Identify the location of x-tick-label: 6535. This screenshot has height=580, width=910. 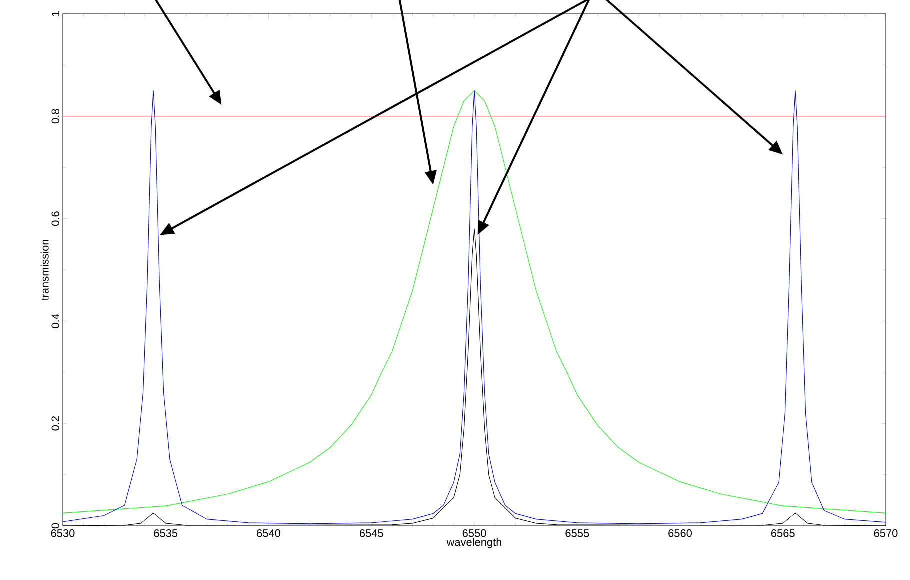
(166, 534).